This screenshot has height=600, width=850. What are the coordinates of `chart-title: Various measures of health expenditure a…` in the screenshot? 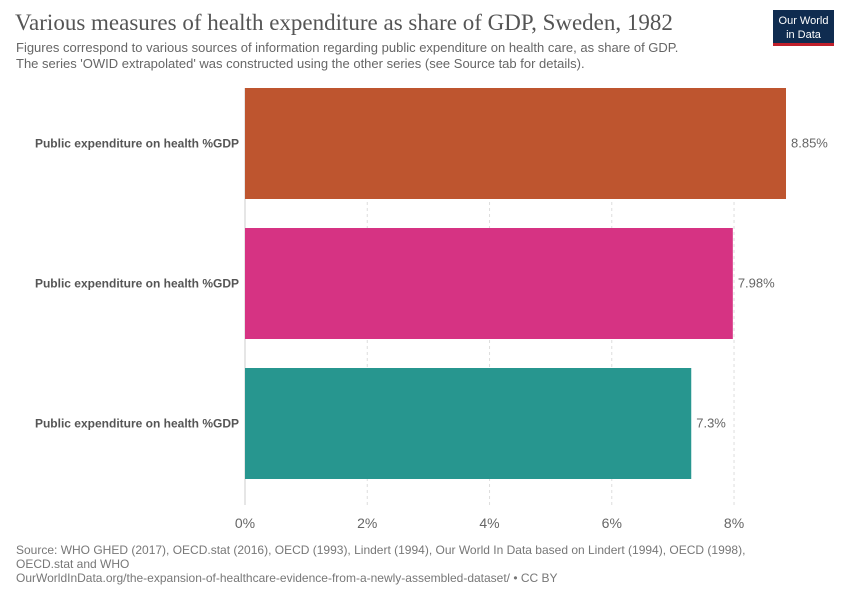 It's located at (344, 22).